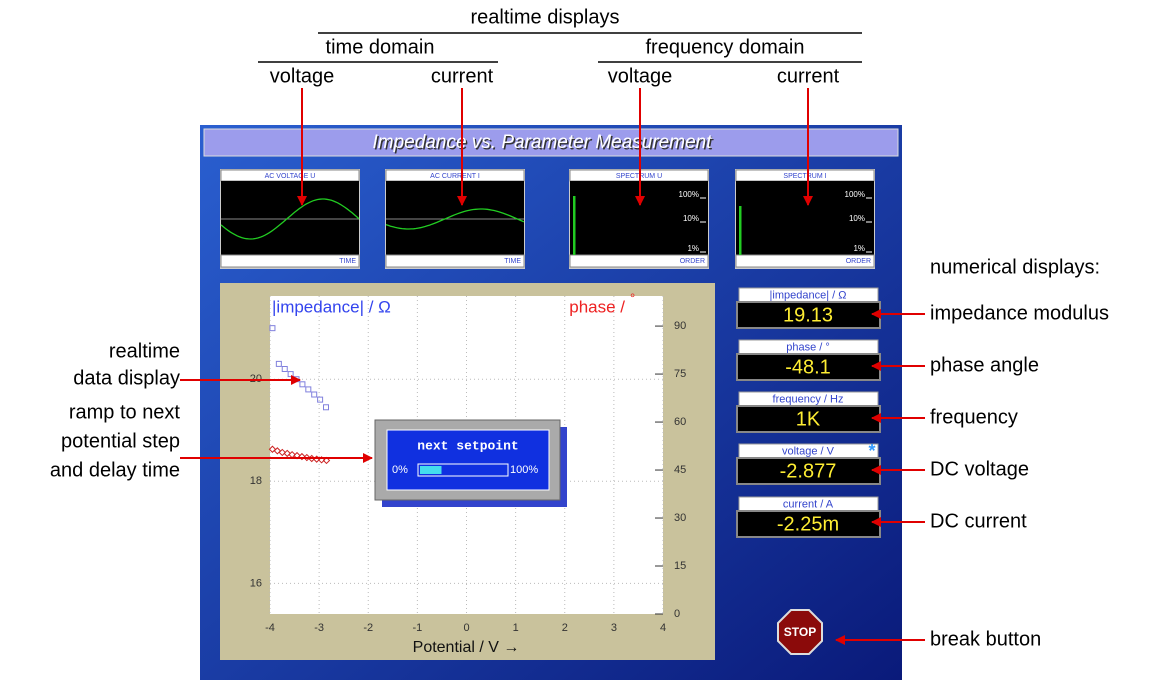 Image resolution: width=1176 pixels, height=685 pixels. What do you see at coordinates (516, 628) in the screenshot?
I see `x-tick-label: 1` at bounding box center [516, 628].